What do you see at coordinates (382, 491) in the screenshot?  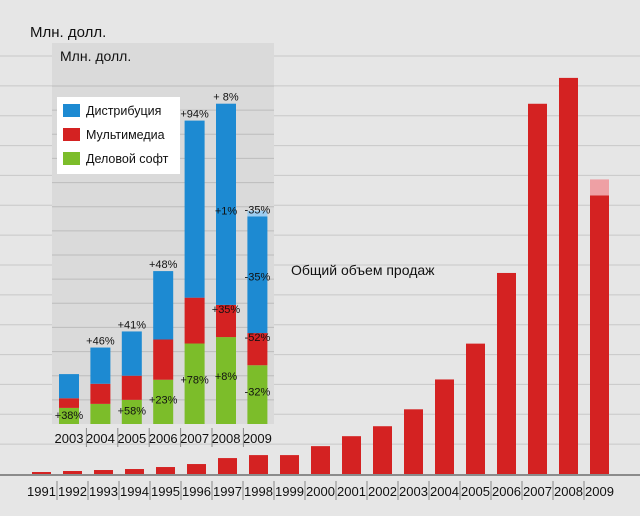 I see `main-x-tick-label: 2002` at bounding box center [382, 491].